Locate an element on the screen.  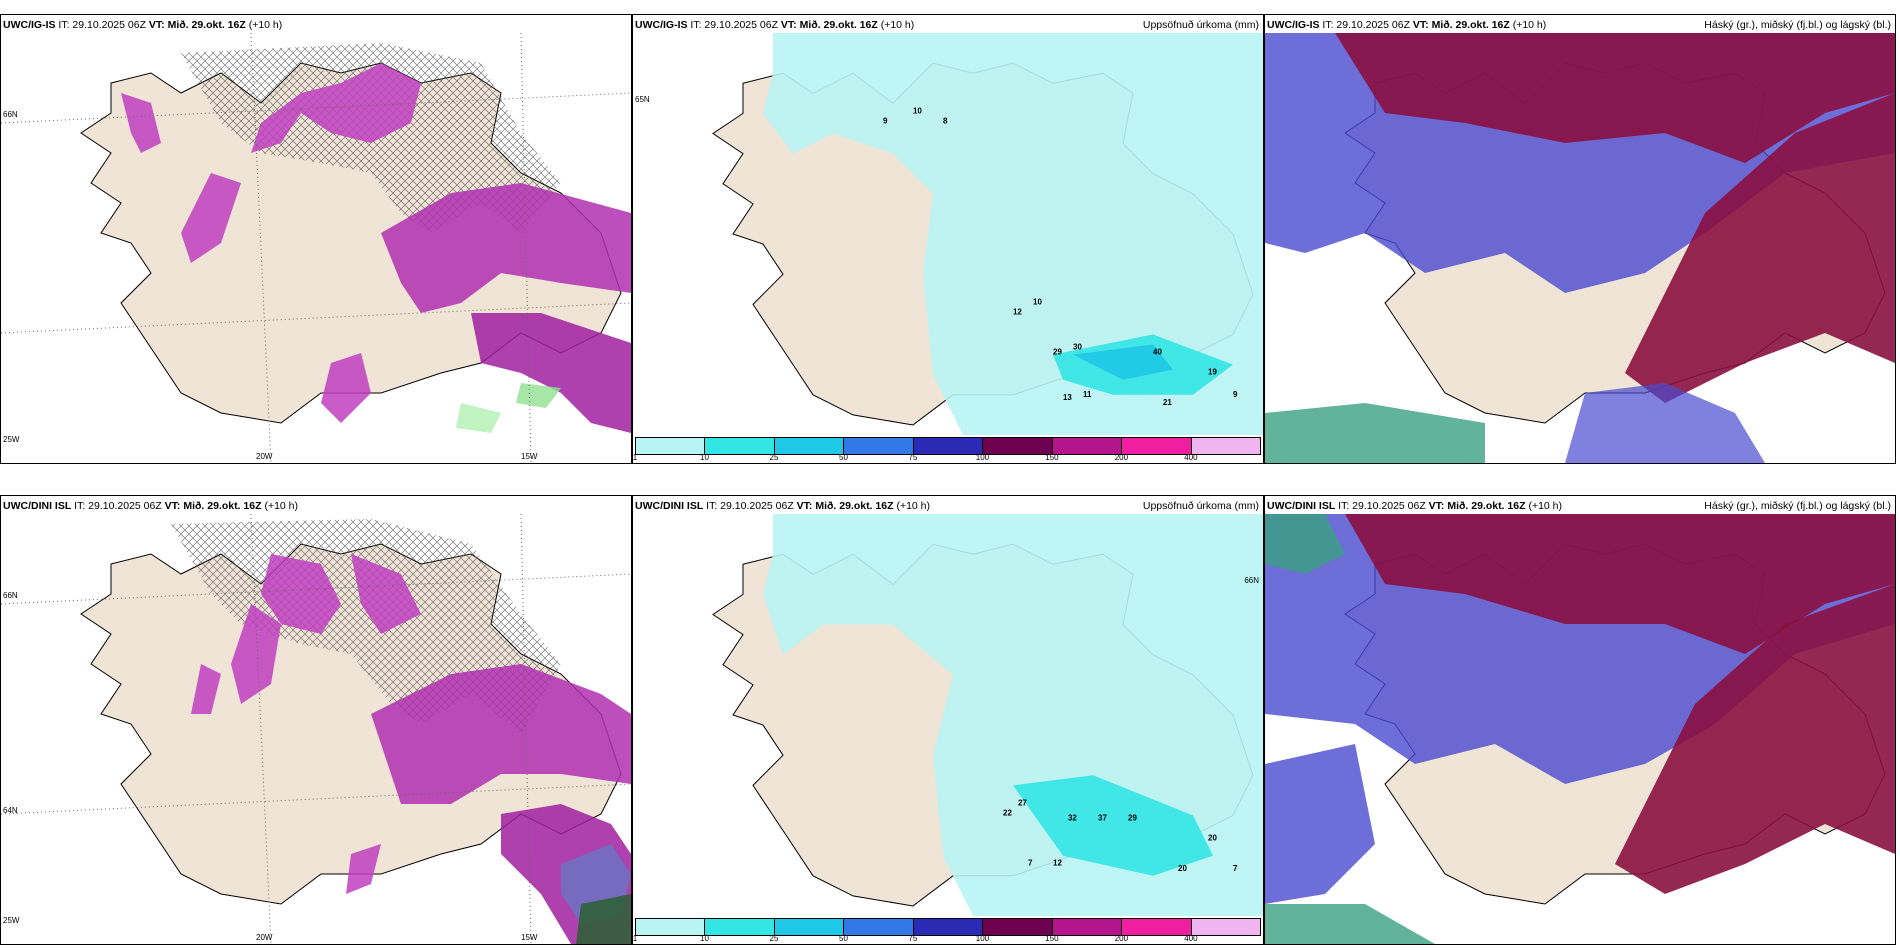
legend-tick: 25 is located at coordinates (774, 457).